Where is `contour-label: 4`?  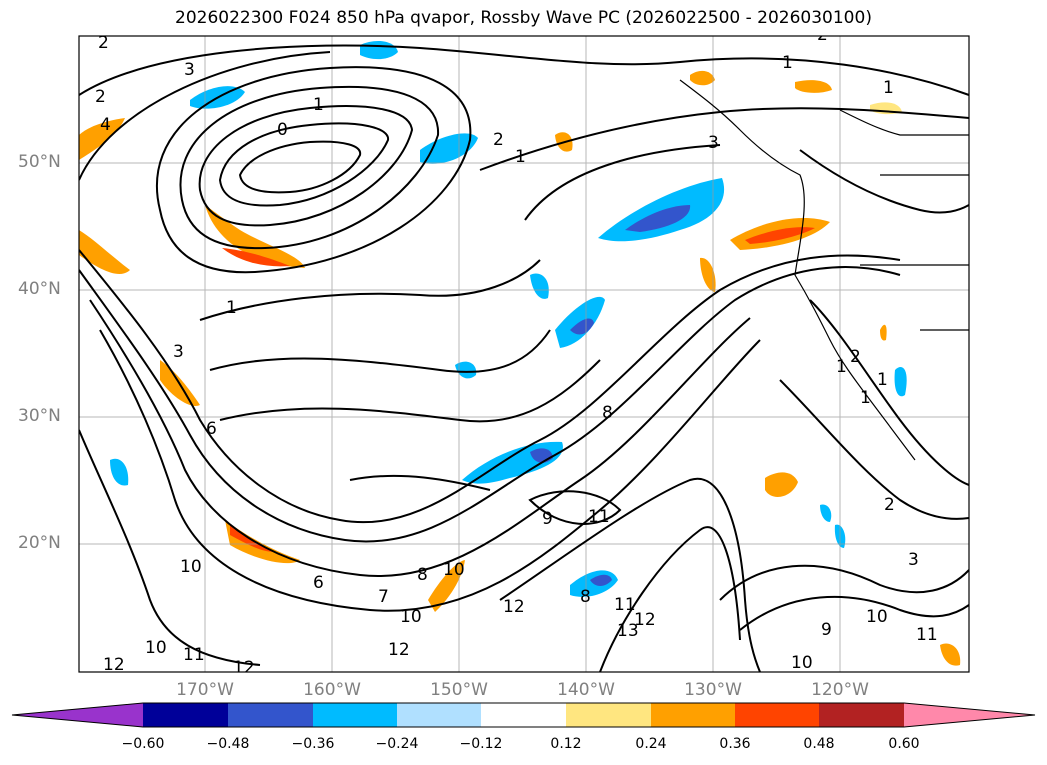
contour-label: 4 is located at coordinates (105, 125).